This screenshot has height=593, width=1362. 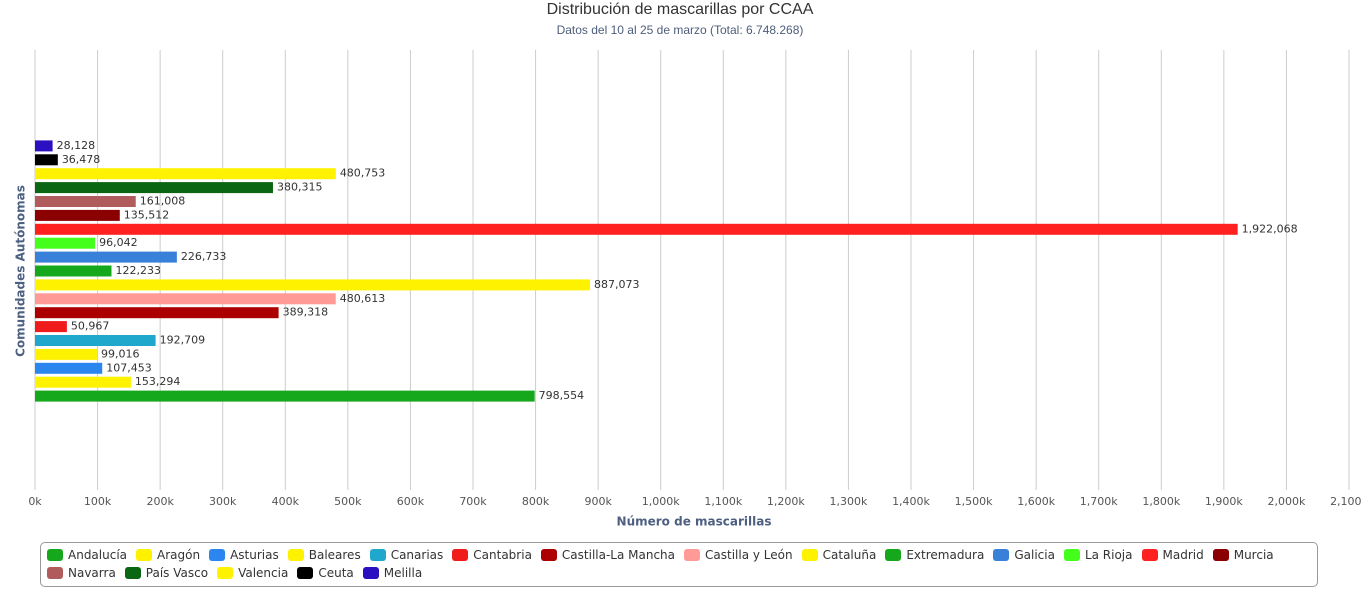 What do you see at coordinates (163, 201) in the screenshot?
I see `value-label: 161,008` at bounding box center [163, 201].